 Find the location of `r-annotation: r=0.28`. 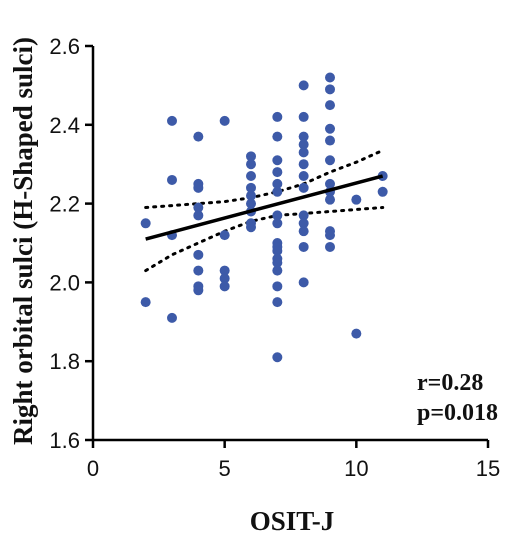

r-annotation: r=0.28 is located at coordinates (450, 383).